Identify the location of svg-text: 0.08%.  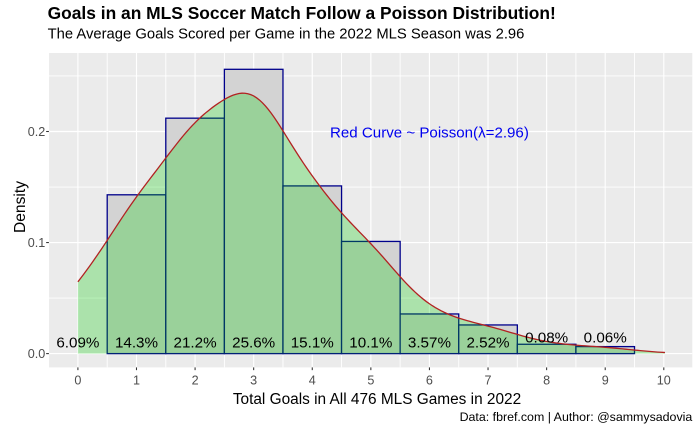
(546, 337).